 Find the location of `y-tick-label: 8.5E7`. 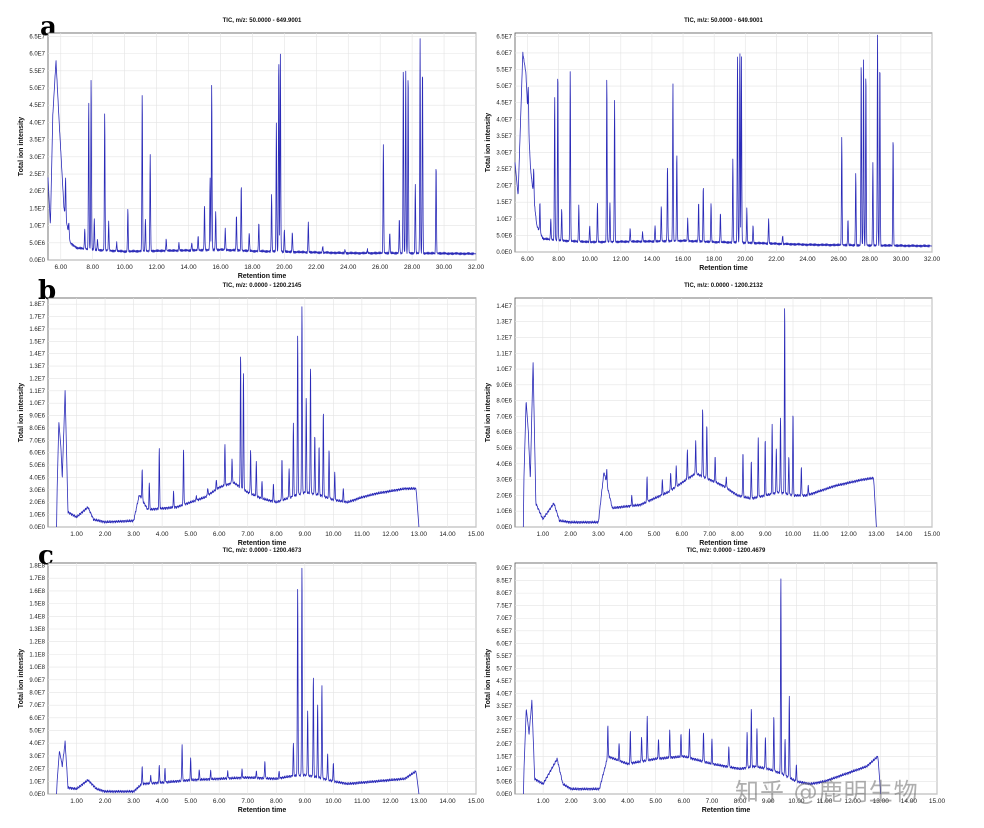

y-tick-label: 8.5E7 is located at coordinates (504, 582).